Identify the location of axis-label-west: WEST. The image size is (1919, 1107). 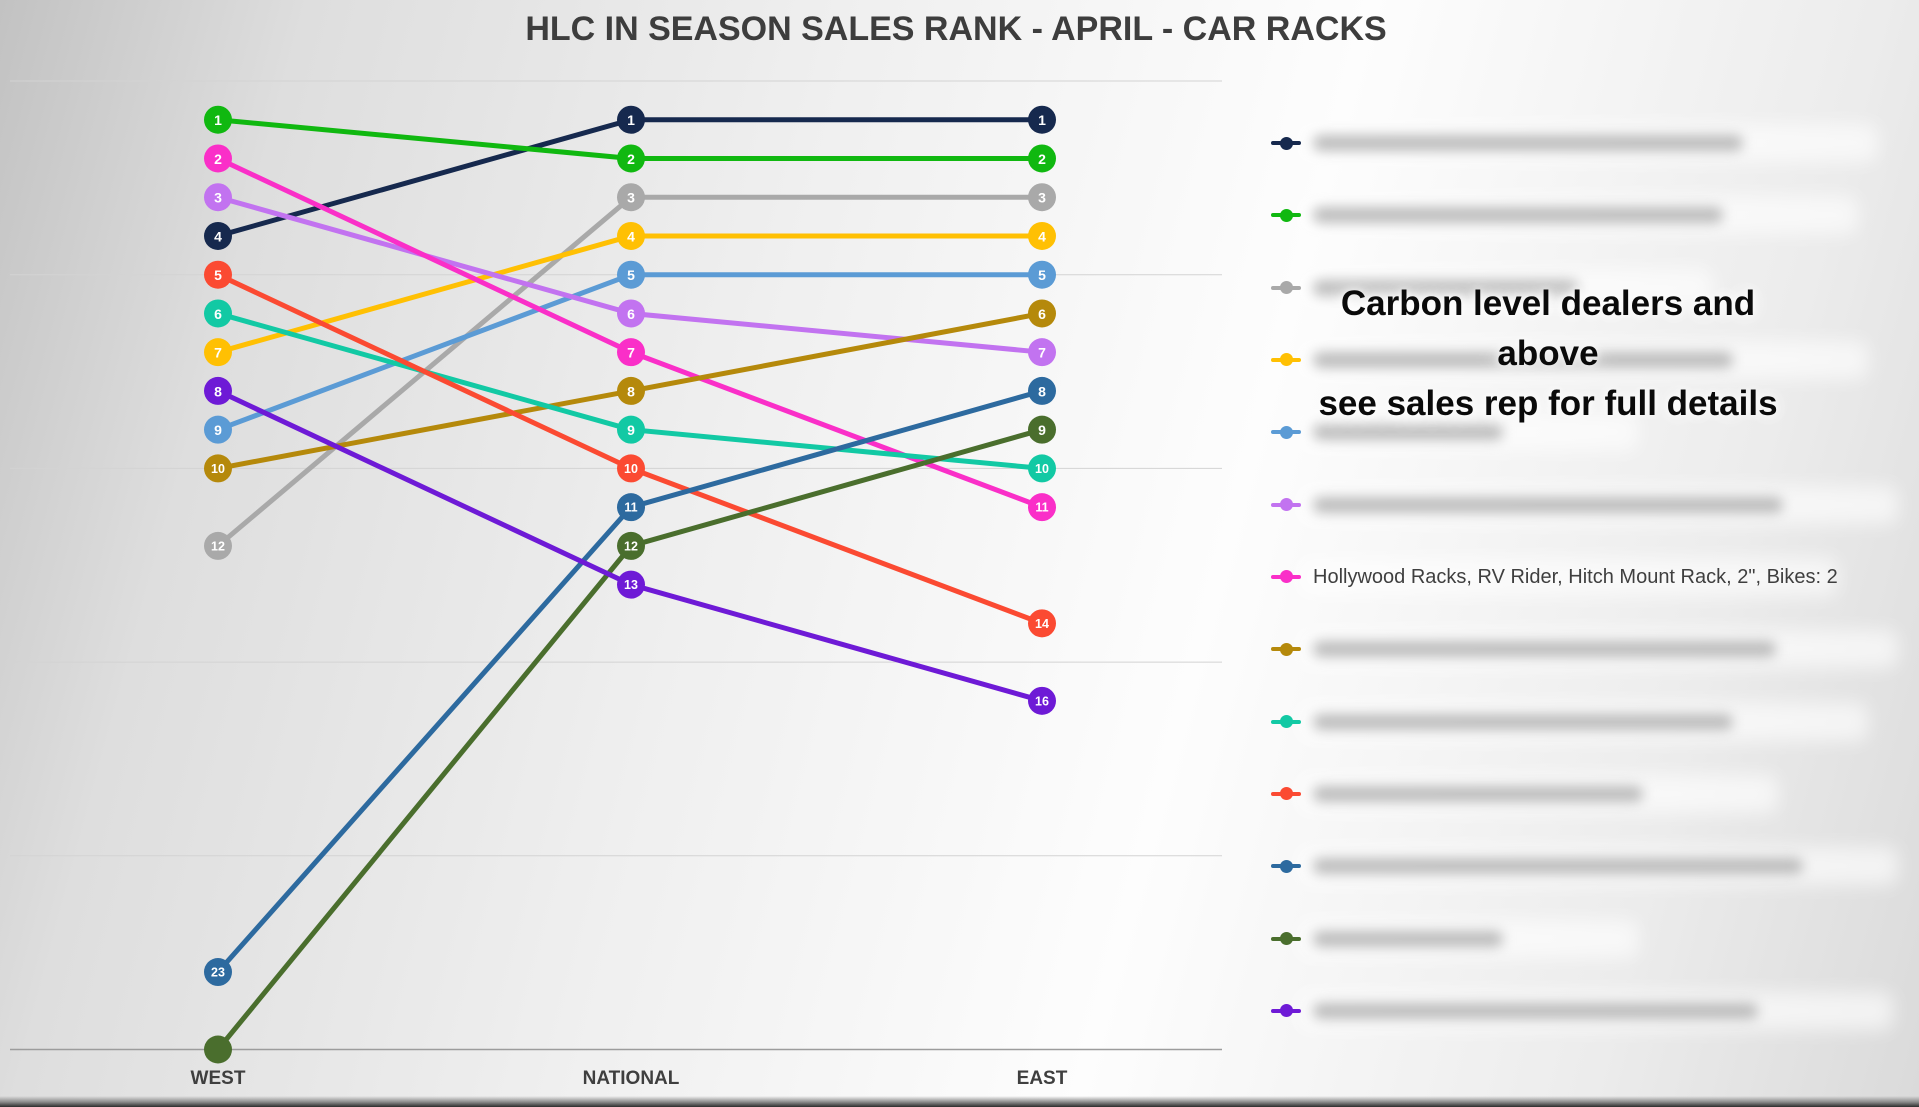
(218, 1078).